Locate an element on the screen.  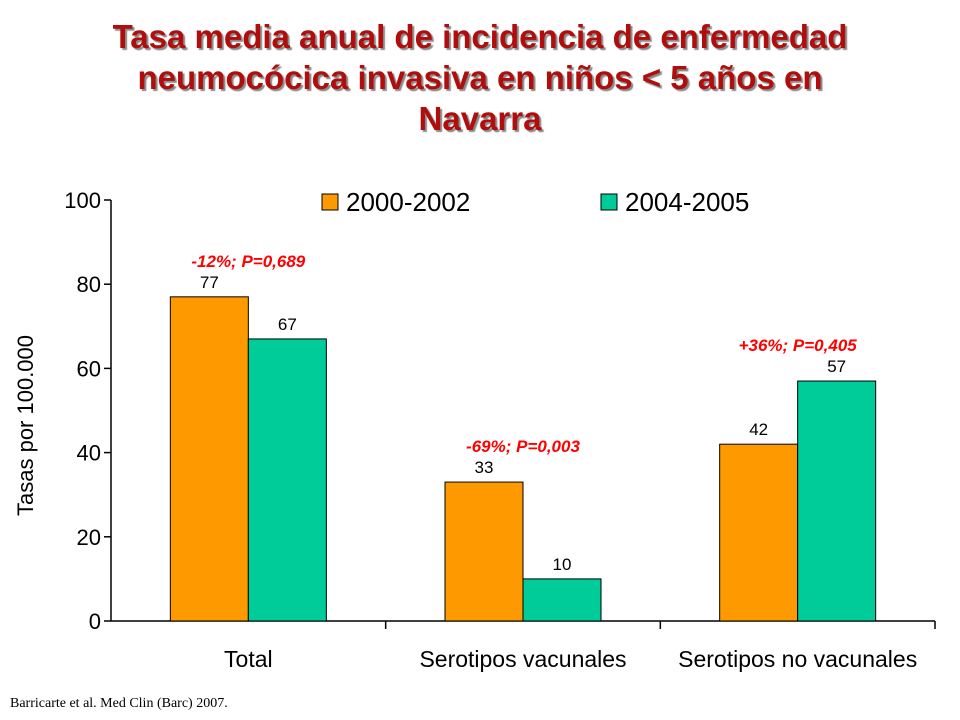
source-citation: Barricarte et al. Med Clin (Barc) 2007. is located at coordinates (119, 703).